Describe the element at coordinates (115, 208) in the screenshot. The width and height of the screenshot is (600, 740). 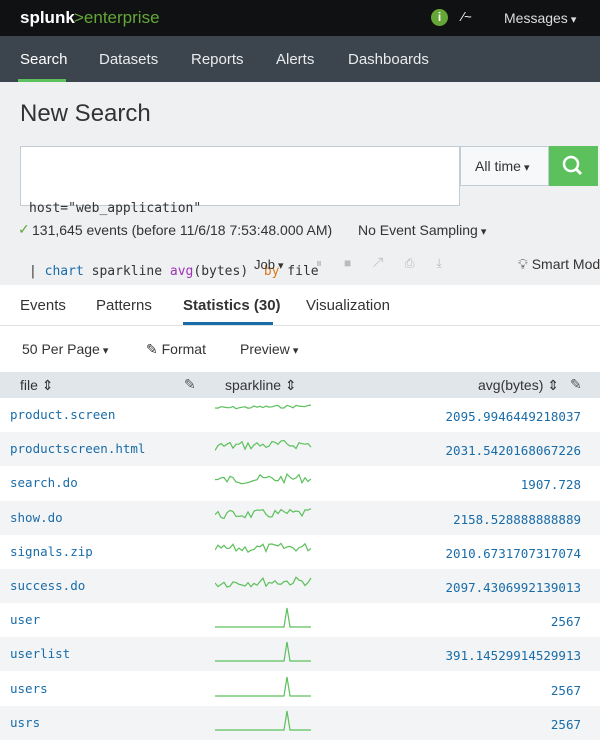
I see `query-line: host="web_application"` at that location.